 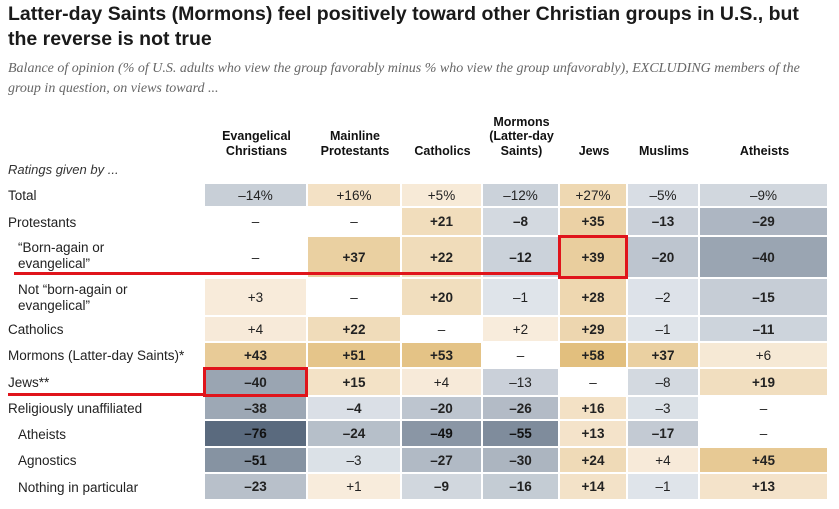 I want to click on table-cell: +21, so click(x=442, y=222).